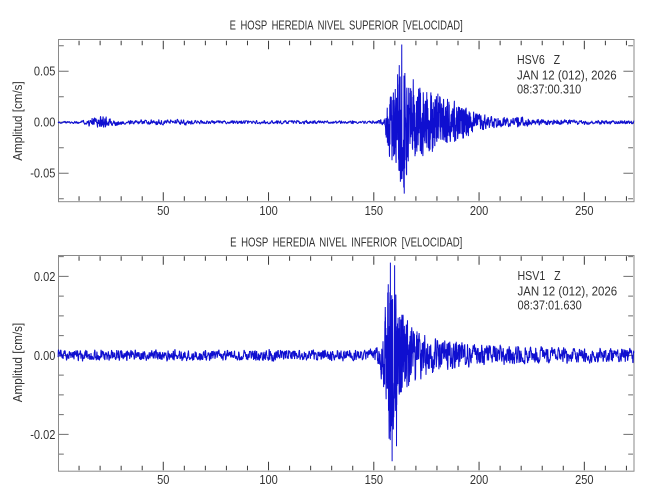 The image size is (650, 500). I want to click on svg-text: 0.02, so click(45, 276).